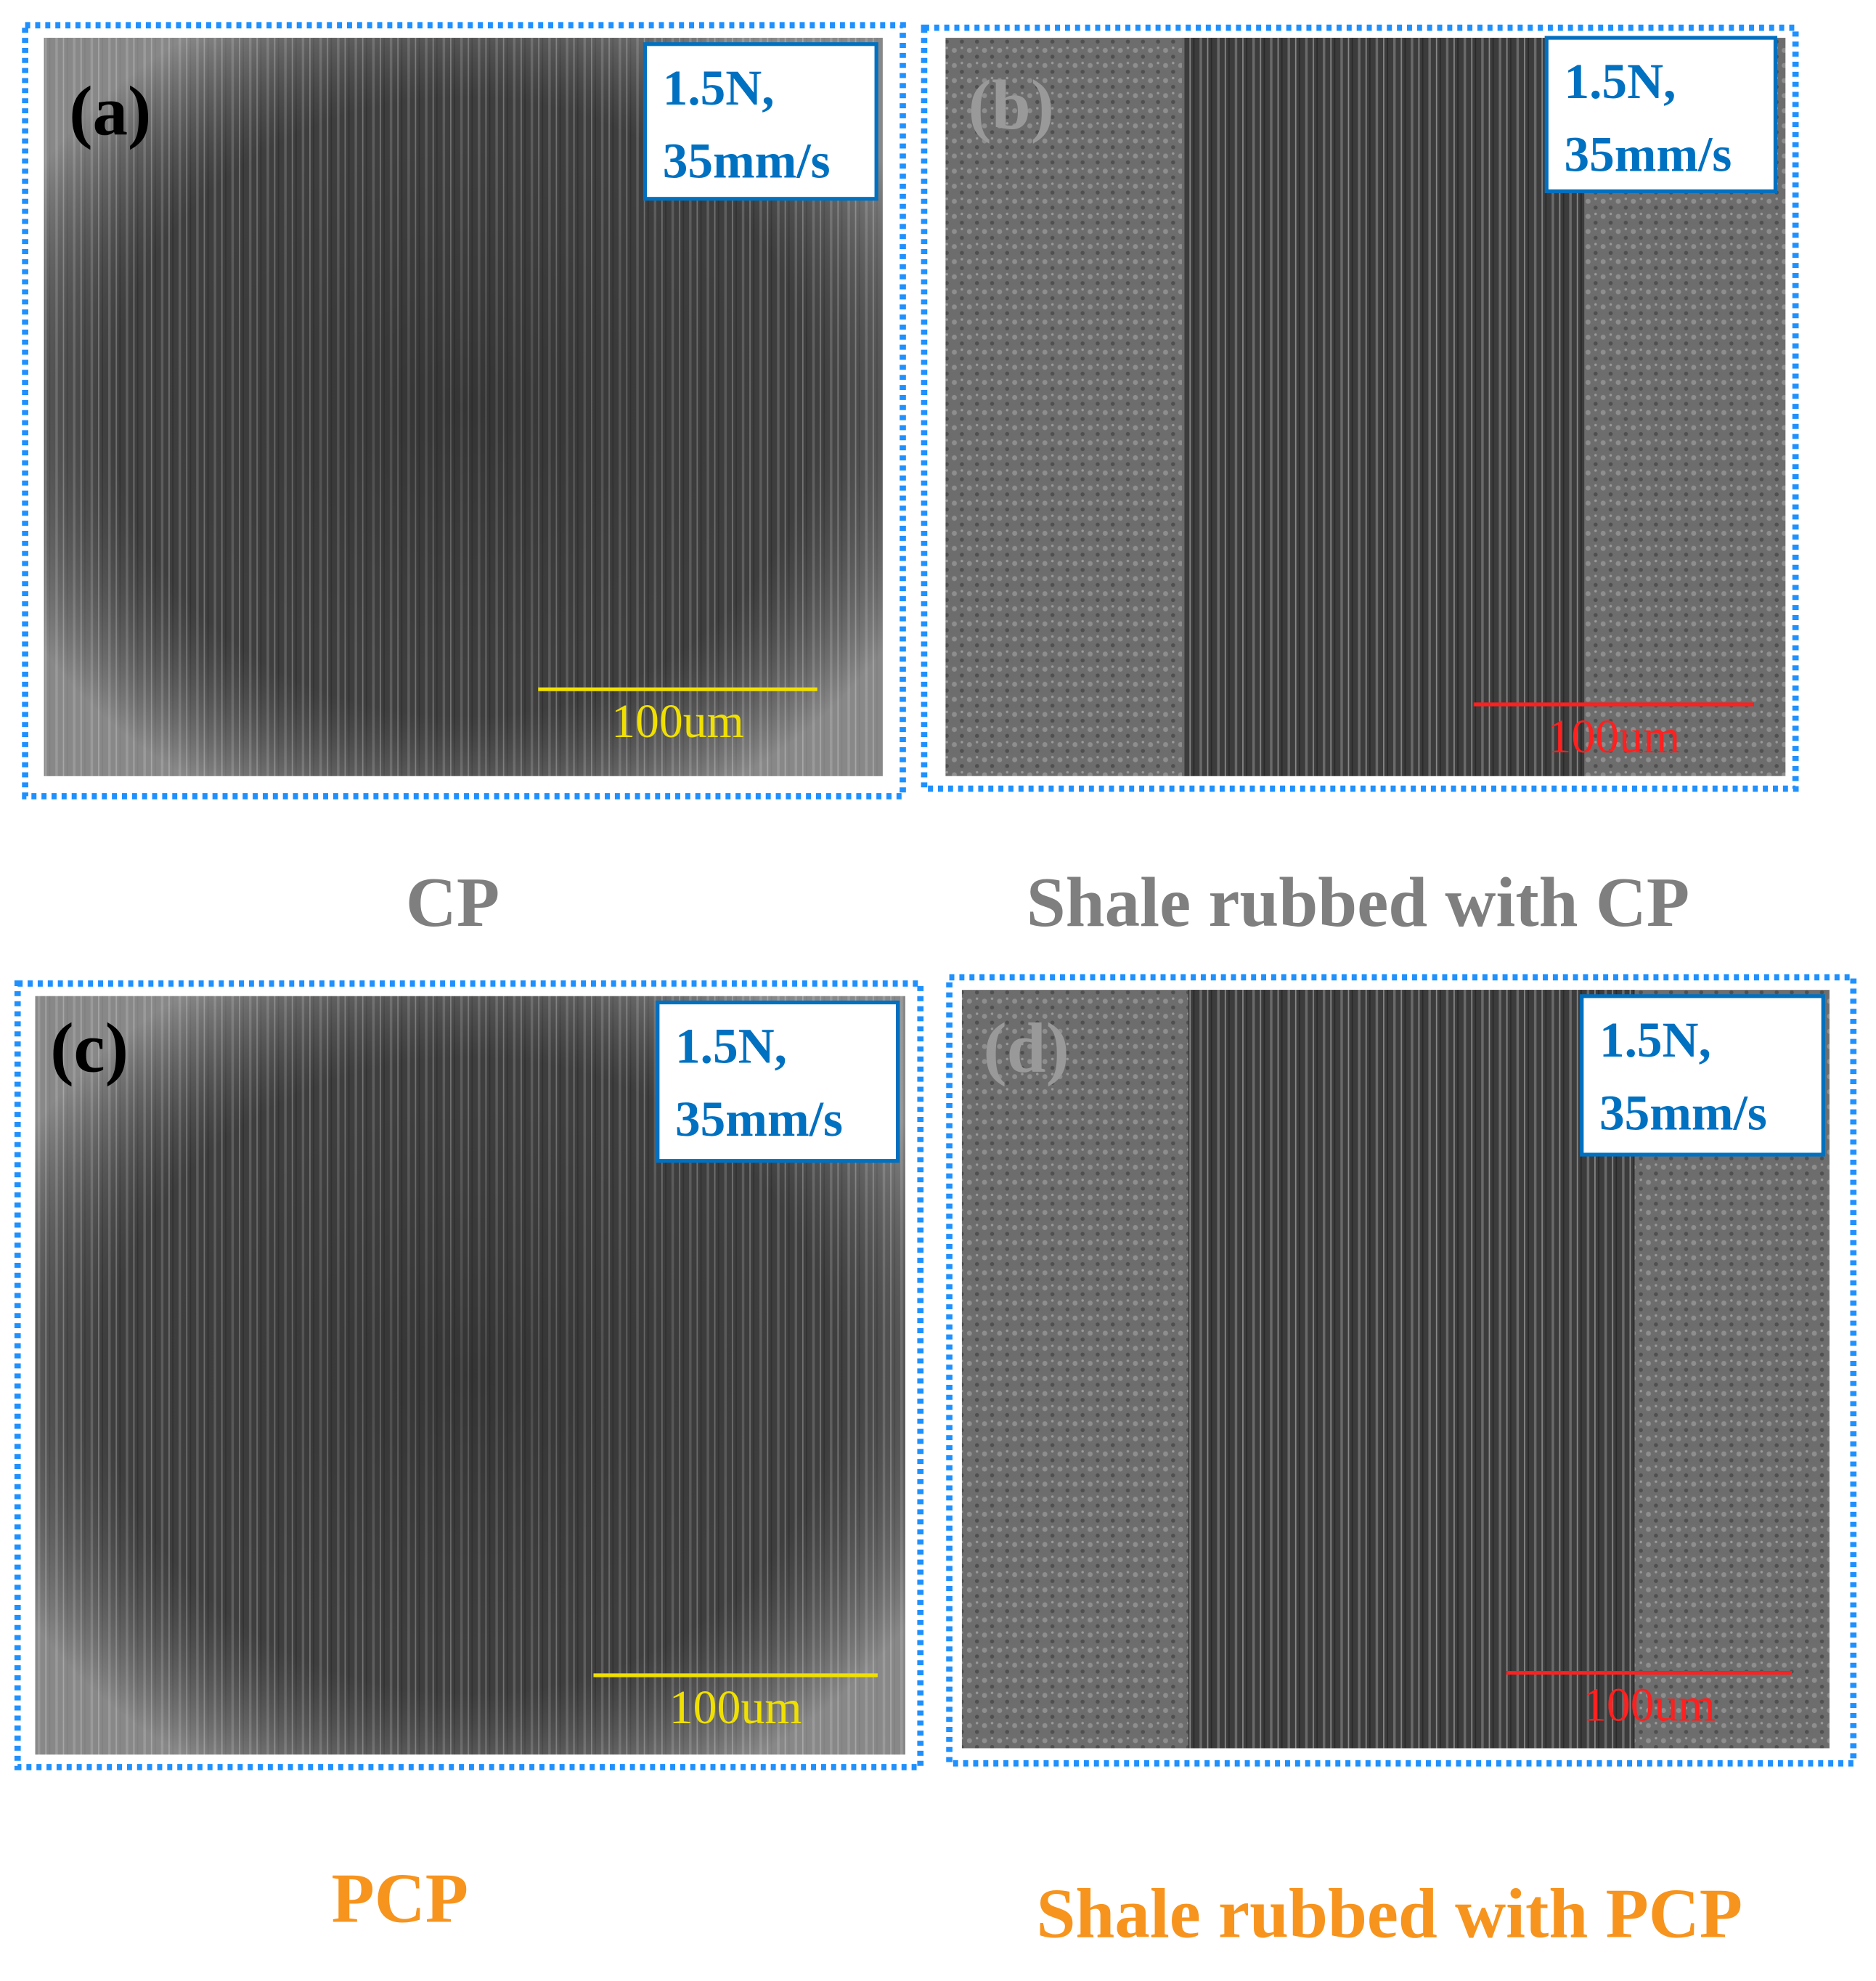 The width and height of the screenshot is (1876, 1981). Describe the element at coordinates (1389, 1913) in the screenshot. I see `caption: Shale rubbed with PCP` at that location.